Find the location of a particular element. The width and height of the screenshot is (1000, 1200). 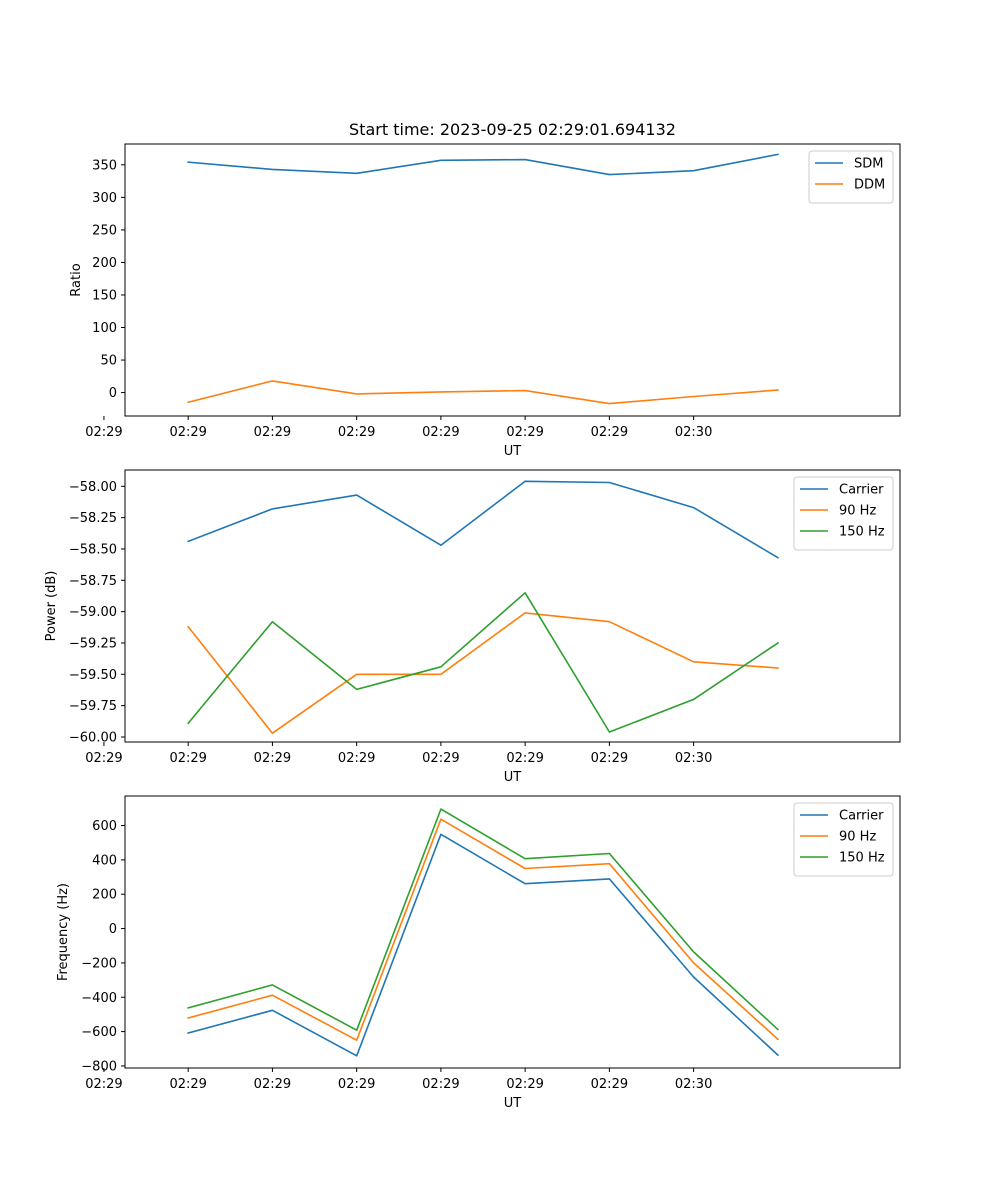

series-line-sdm is located at coordinates (483, 164).